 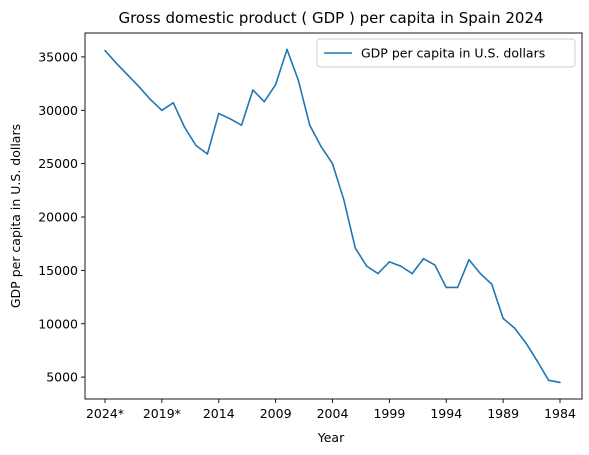 I want to click on x-axis-ticks: 2024* 2019* 2014 2009 2004 1999 1994 1989 1984, so click(x=331, y=410).